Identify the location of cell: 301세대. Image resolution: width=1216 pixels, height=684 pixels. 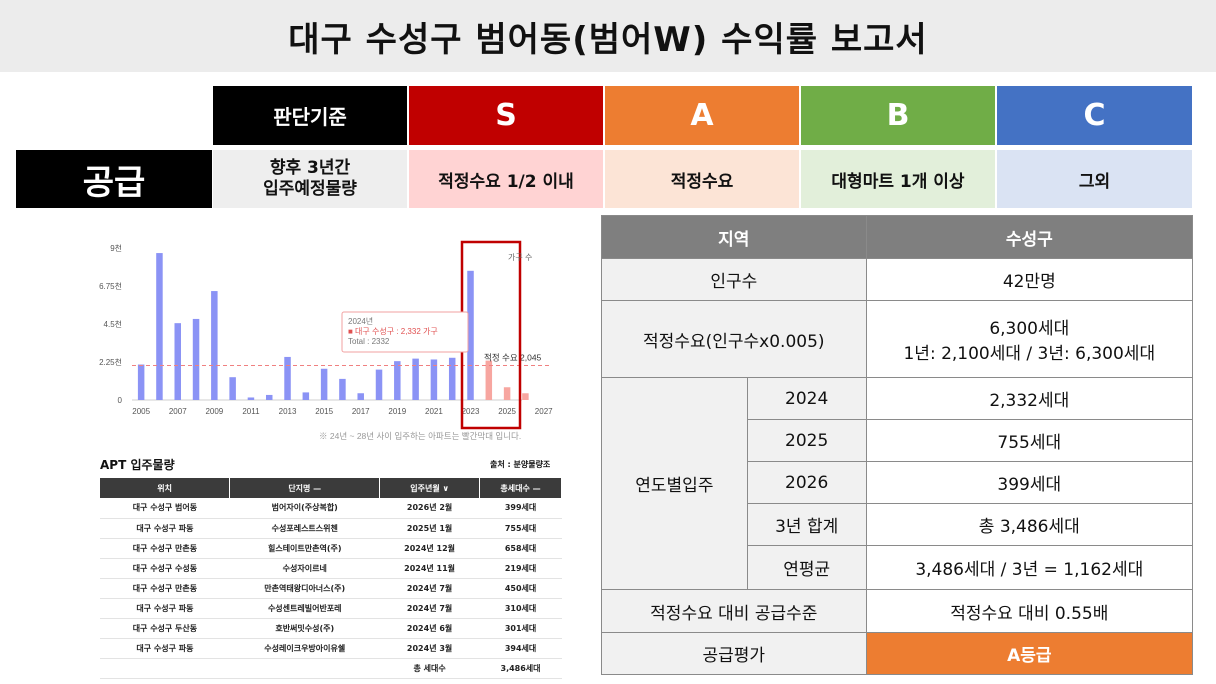
(520, 628).